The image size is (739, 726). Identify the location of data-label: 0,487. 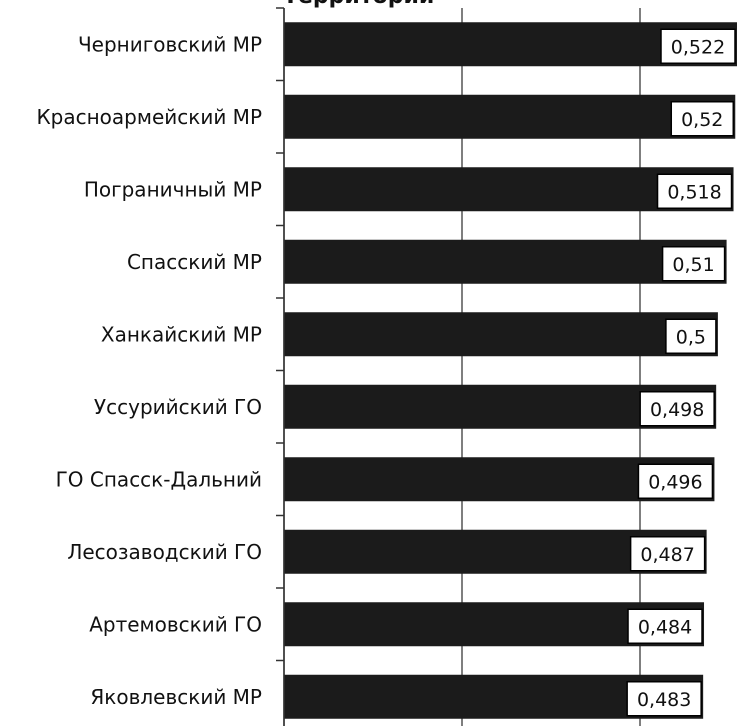
(667, 555).